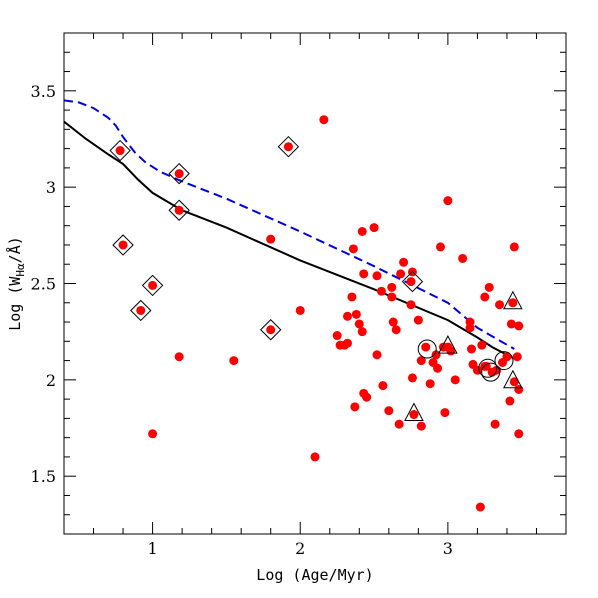  Describe the element at coordinates (314, 575) in the screenshot. I see `x-axis-title: Log (Age/Myr)` at that location.